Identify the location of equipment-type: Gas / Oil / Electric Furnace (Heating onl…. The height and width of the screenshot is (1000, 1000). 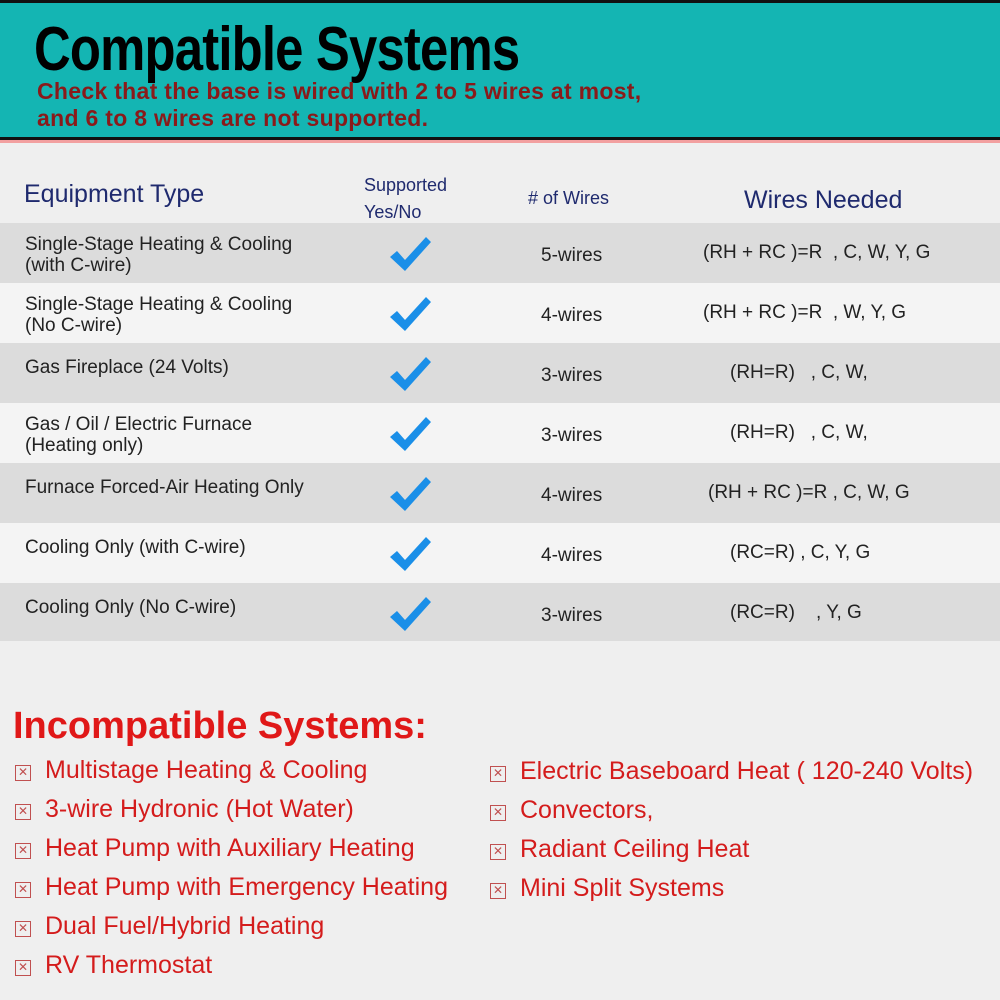
(138, 435).